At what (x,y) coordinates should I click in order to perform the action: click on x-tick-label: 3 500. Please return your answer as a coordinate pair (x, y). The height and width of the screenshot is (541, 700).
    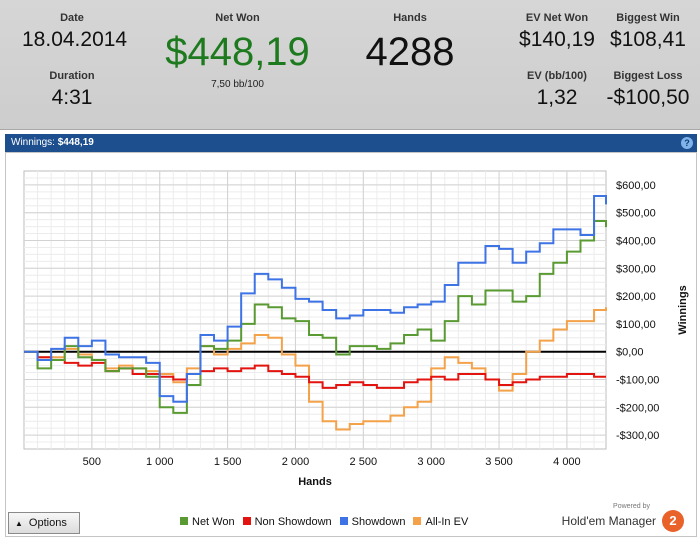
    Looking at the image, I should click on (499, 462).